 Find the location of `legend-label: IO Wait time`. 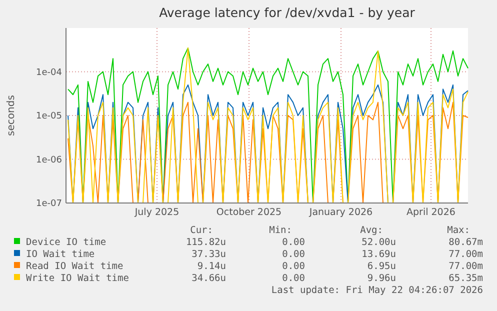

legend-label: IO Wait time is located at coordinates (60, 254).